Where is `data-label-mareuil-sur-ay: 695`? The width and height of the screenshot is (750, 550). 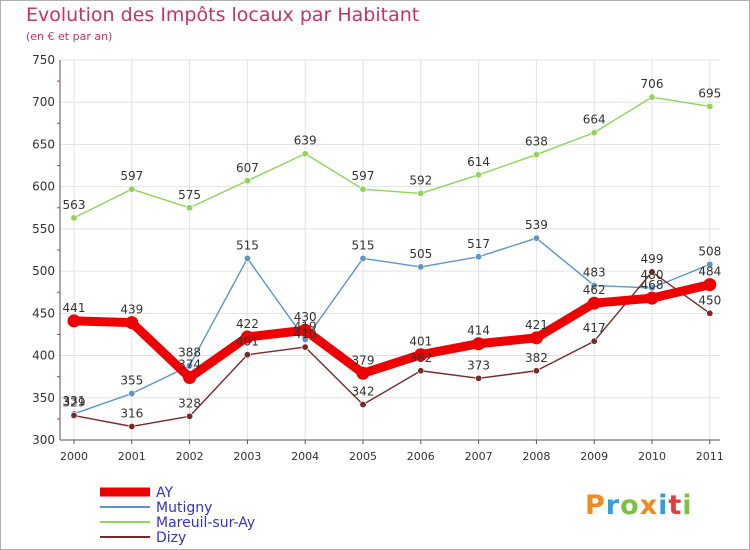
data-label-mareuil-sur-ay: 695 is located at coordinates (709, 93).